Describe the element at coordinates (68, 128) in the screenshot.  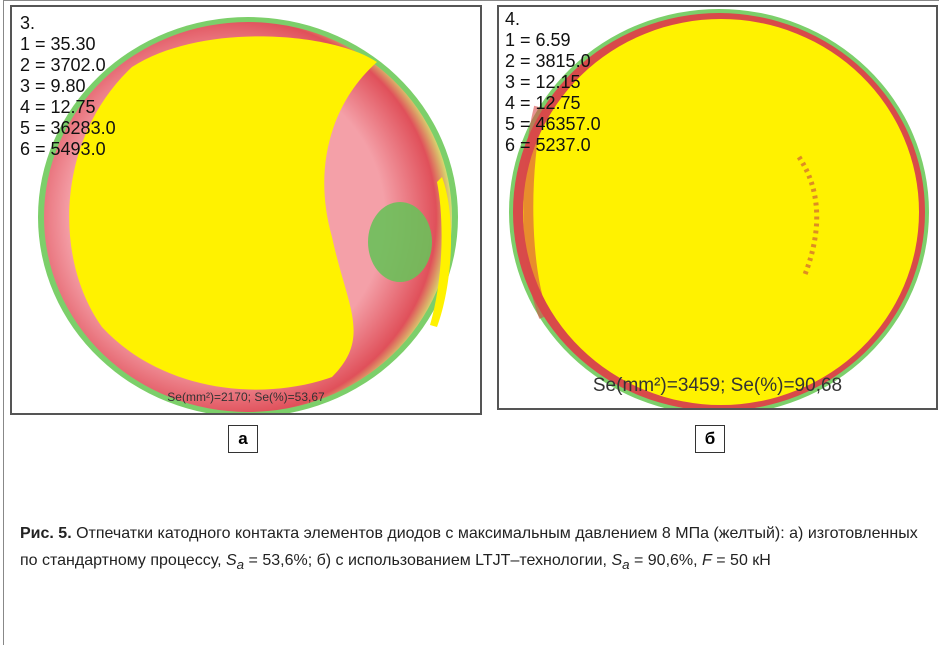
I see `measurement-line: 5 = 36283.0` at that location.